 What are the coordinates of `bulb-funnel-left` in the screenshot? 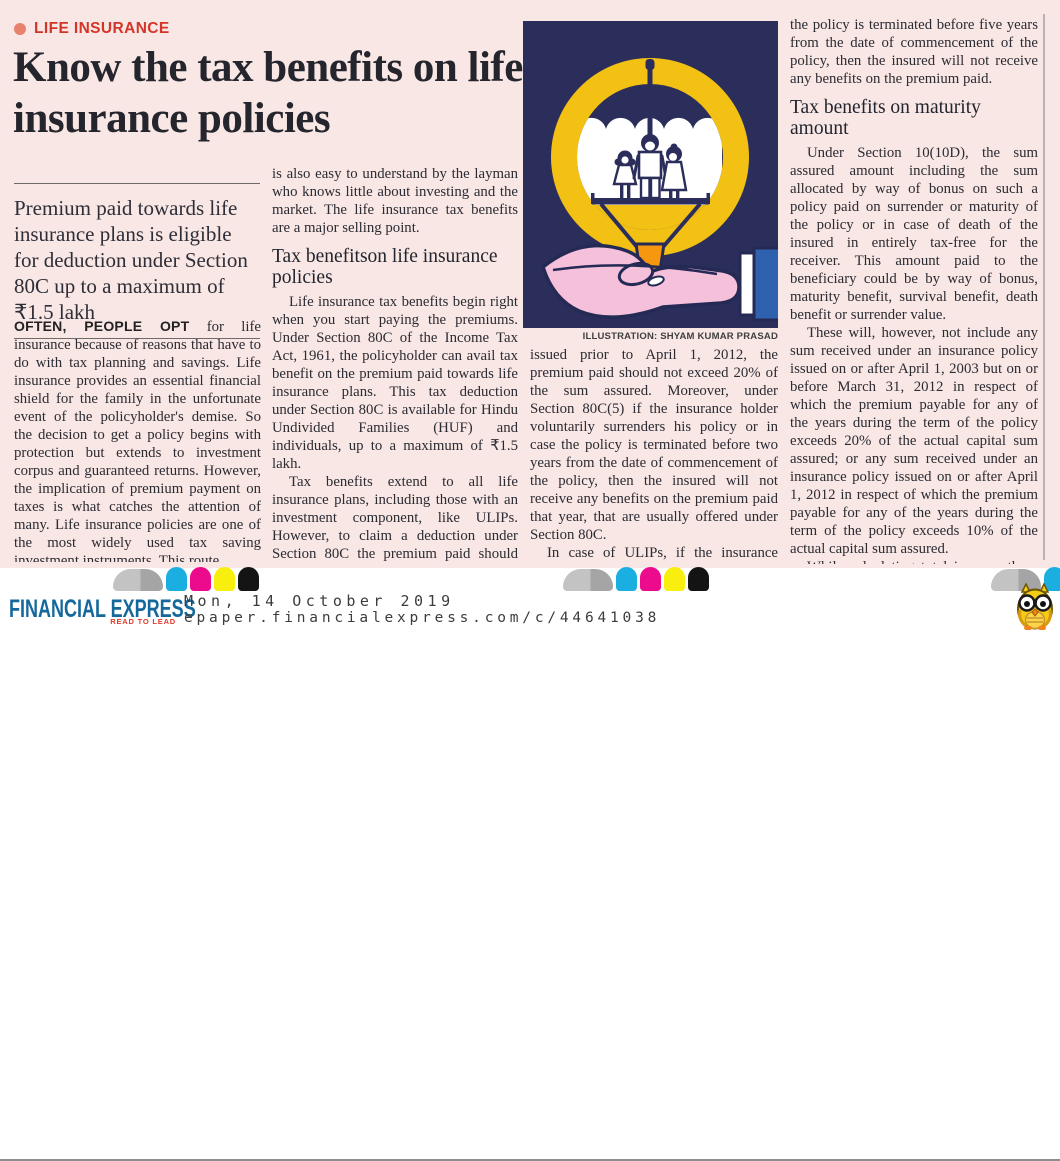 It's located at (619, 225).